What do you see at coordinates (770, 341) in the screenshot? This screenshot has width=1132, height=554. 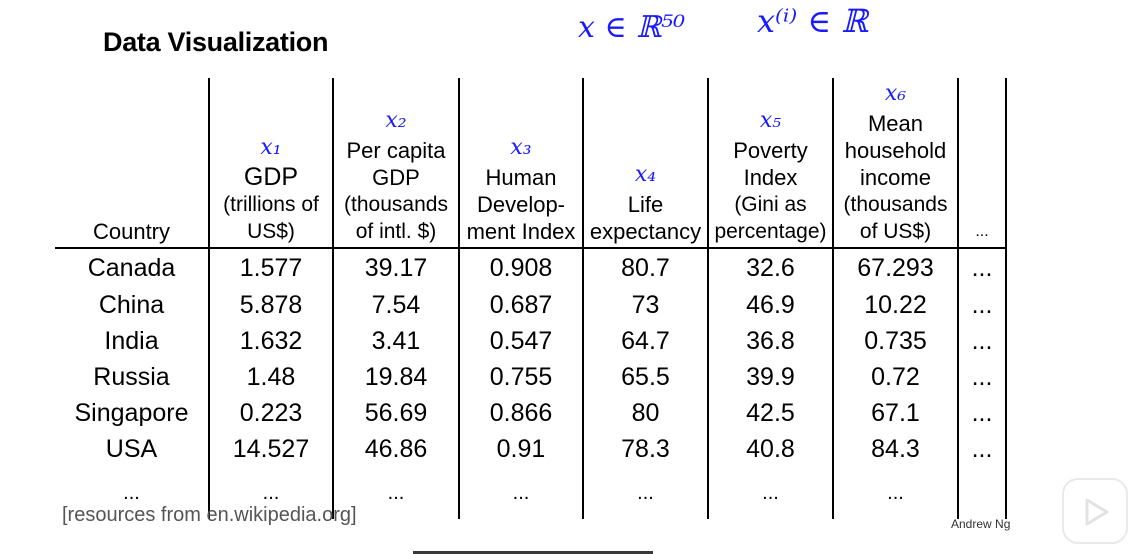 I see `value-cell: 36.8` at bounding box center [770, 341].